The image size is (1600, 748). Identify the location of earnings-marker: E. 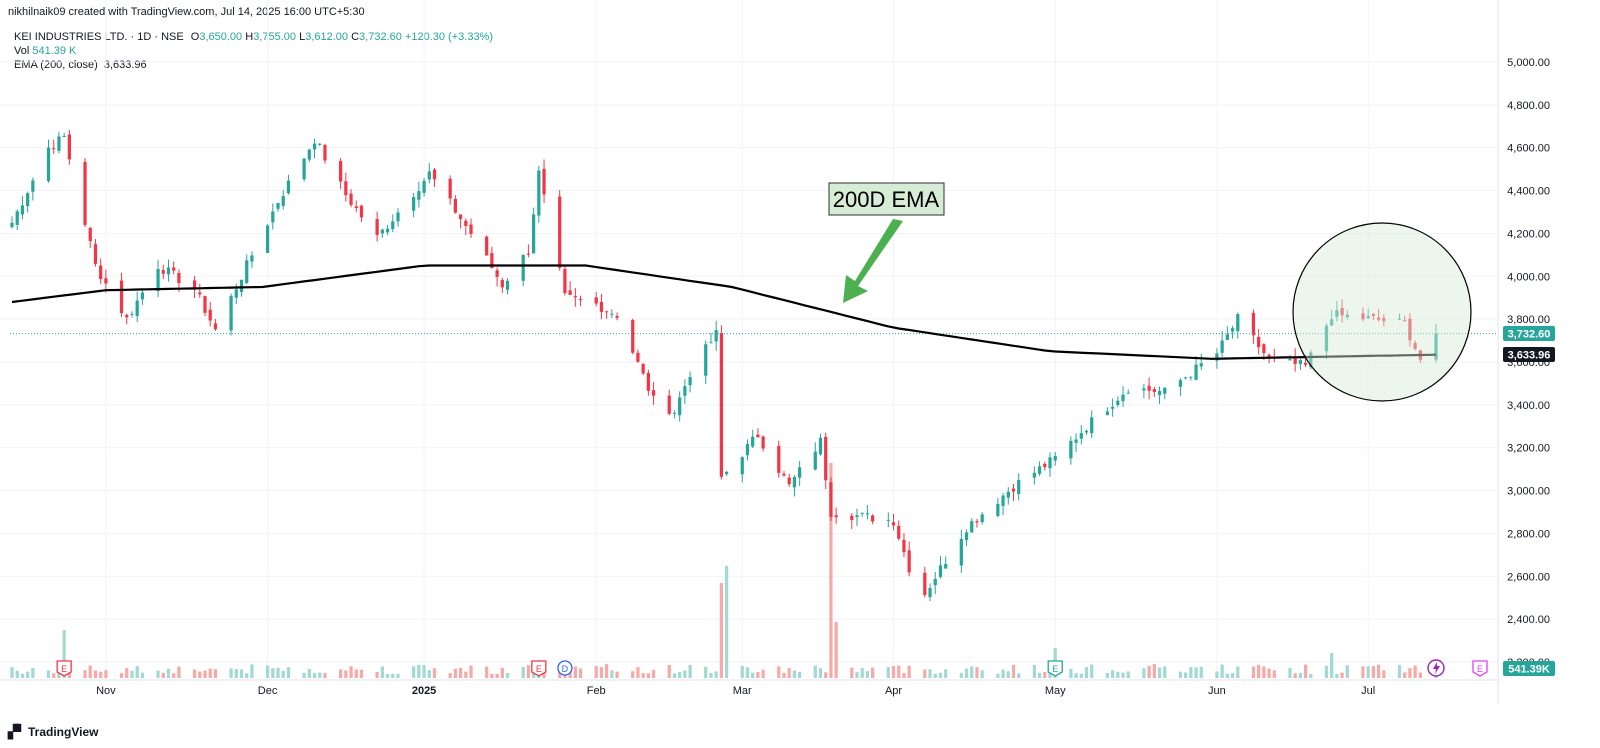
(1055, 668).